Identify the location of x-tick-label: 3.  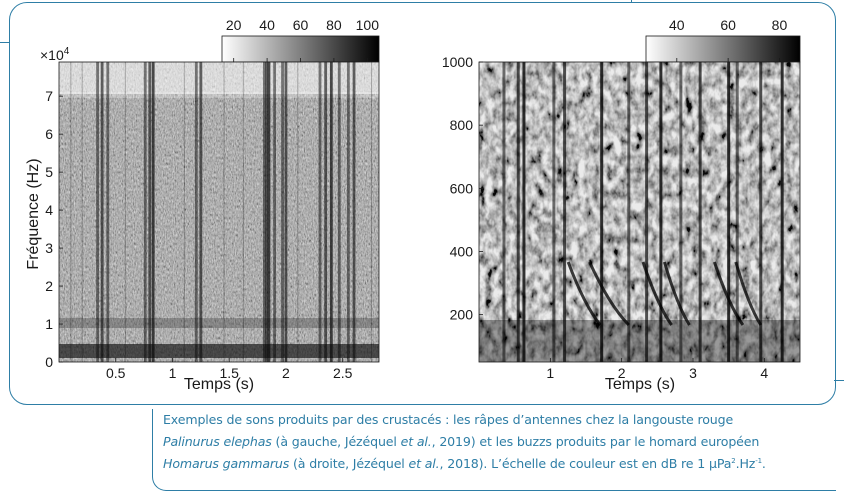
(693, 373).